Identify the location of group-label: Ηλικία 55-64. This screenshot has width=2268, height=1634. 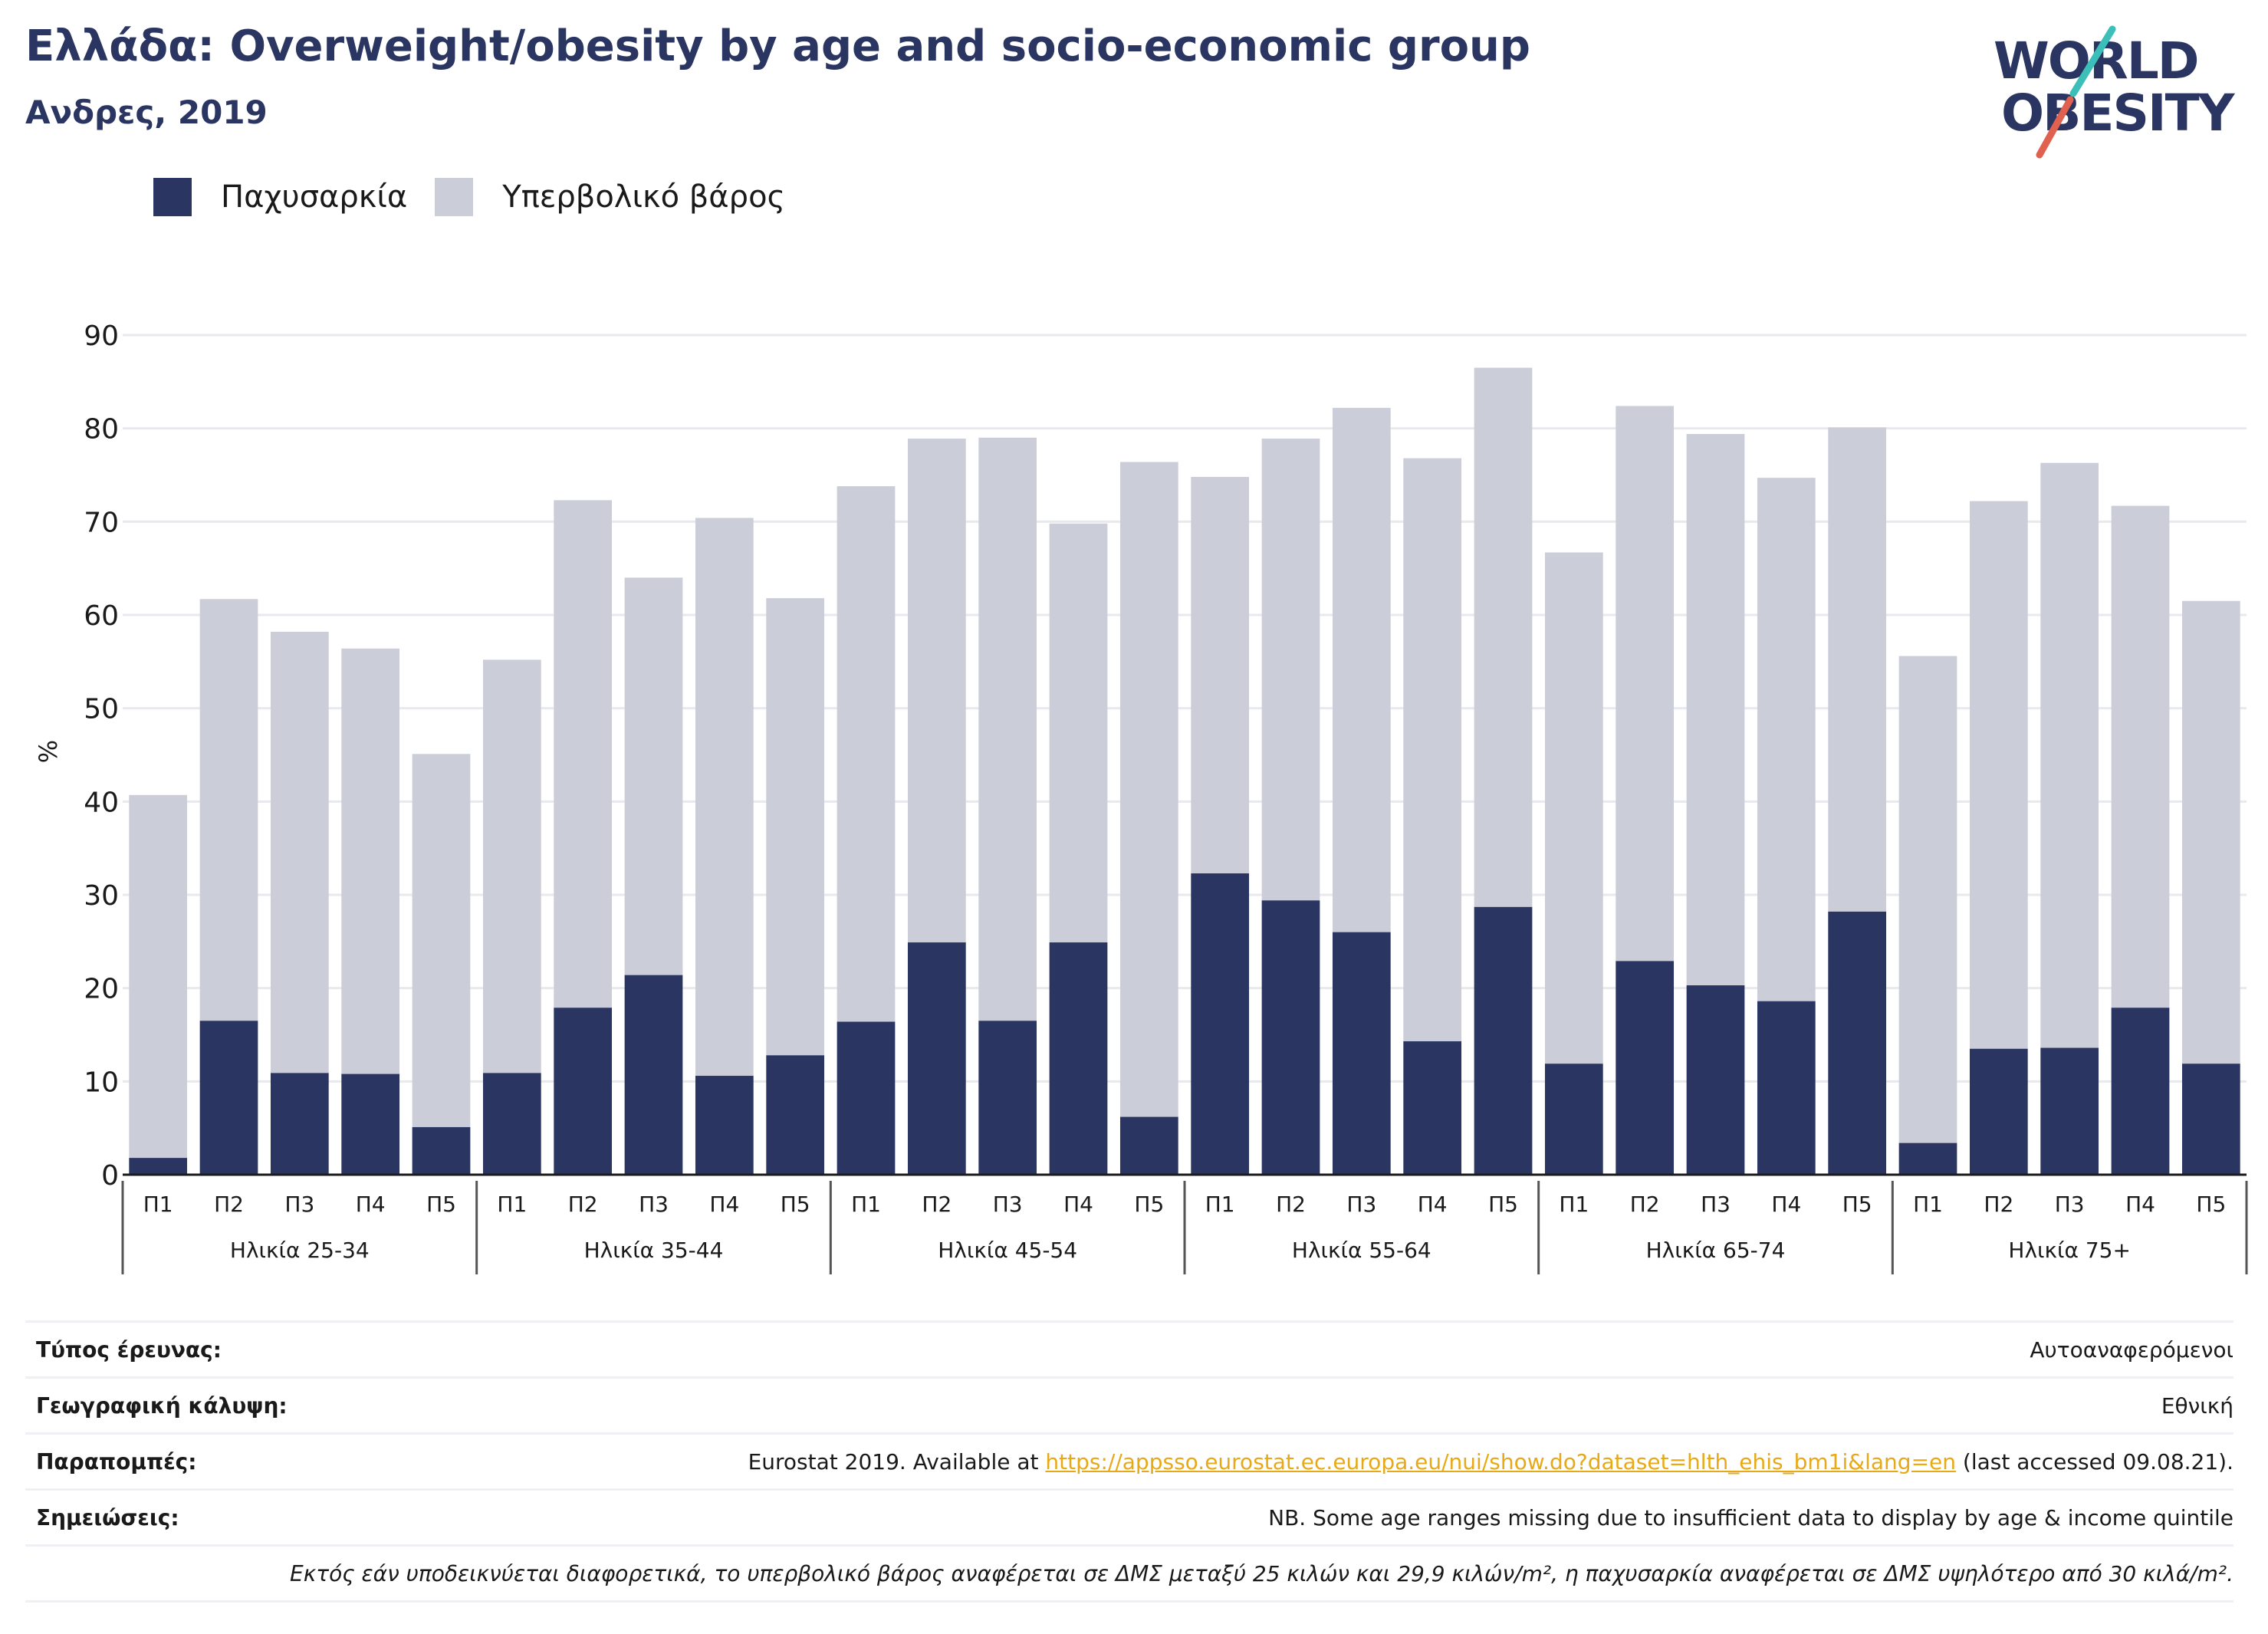
(1361, 1251).